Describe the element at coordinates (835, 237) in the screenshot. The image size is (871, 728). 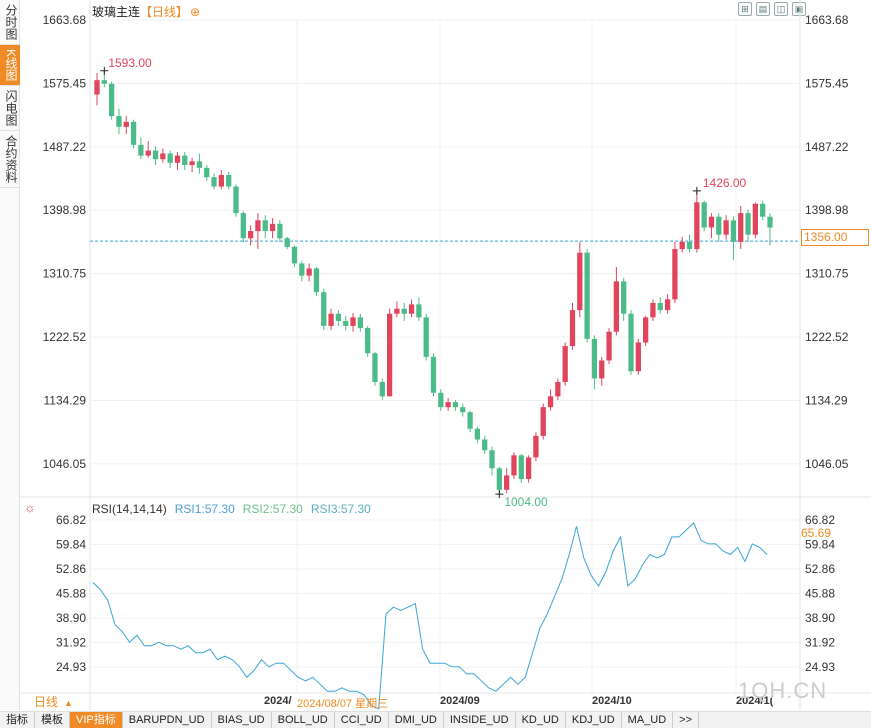
I see `current-price-label: 1356.00` at that location.